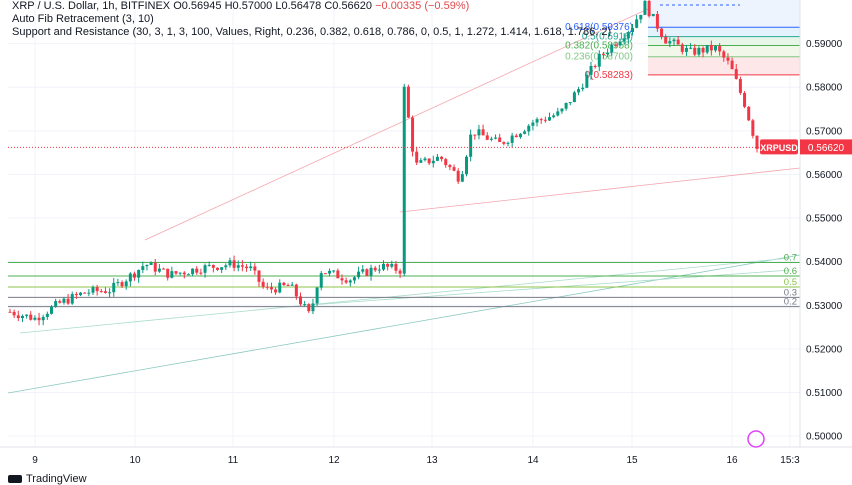  What do you see at coordinates (352, 6) in the screenshot?
I see `close-value: 0.56620` at bounding box center [352, 6].